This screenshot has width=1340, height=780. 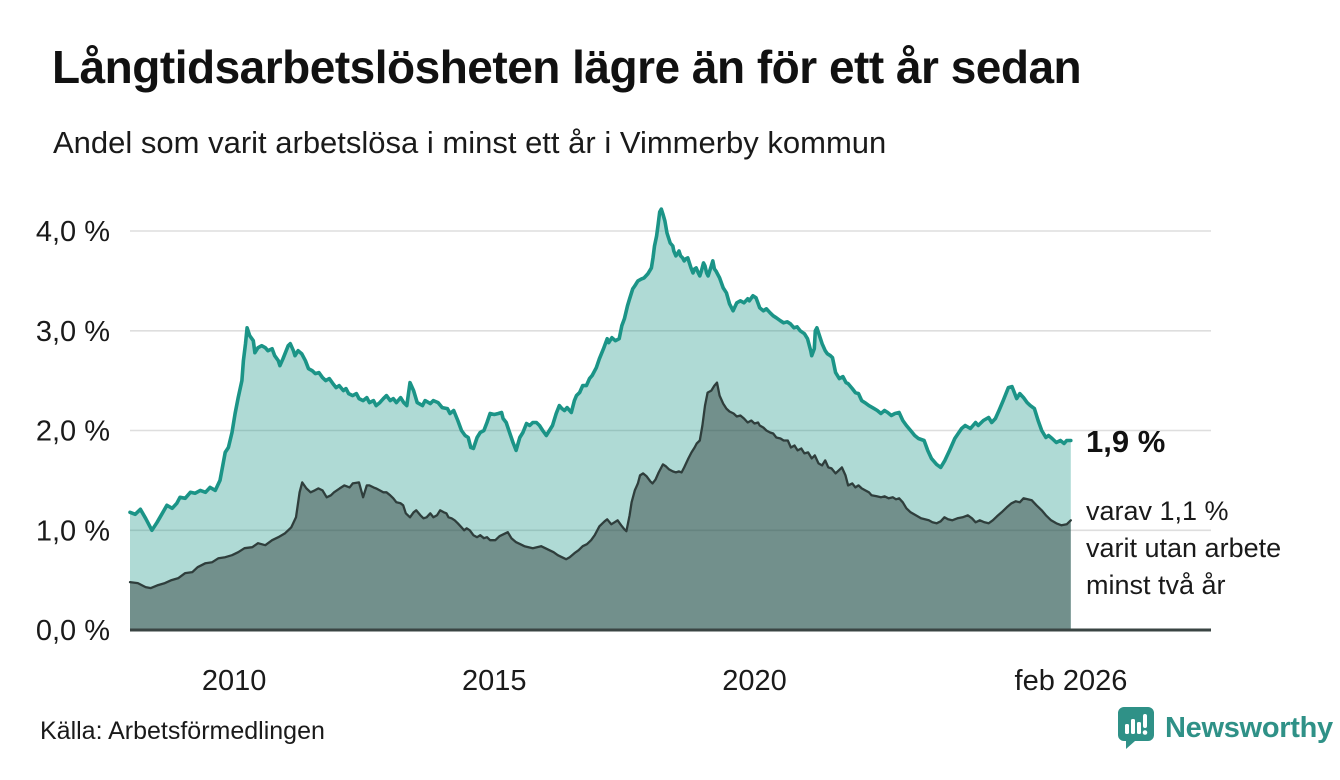 What do you see at coordinates (1184, 548) in the screenshot?
I see `sublabel-line: varit utan arbete` at bounding box center [1184, 548].